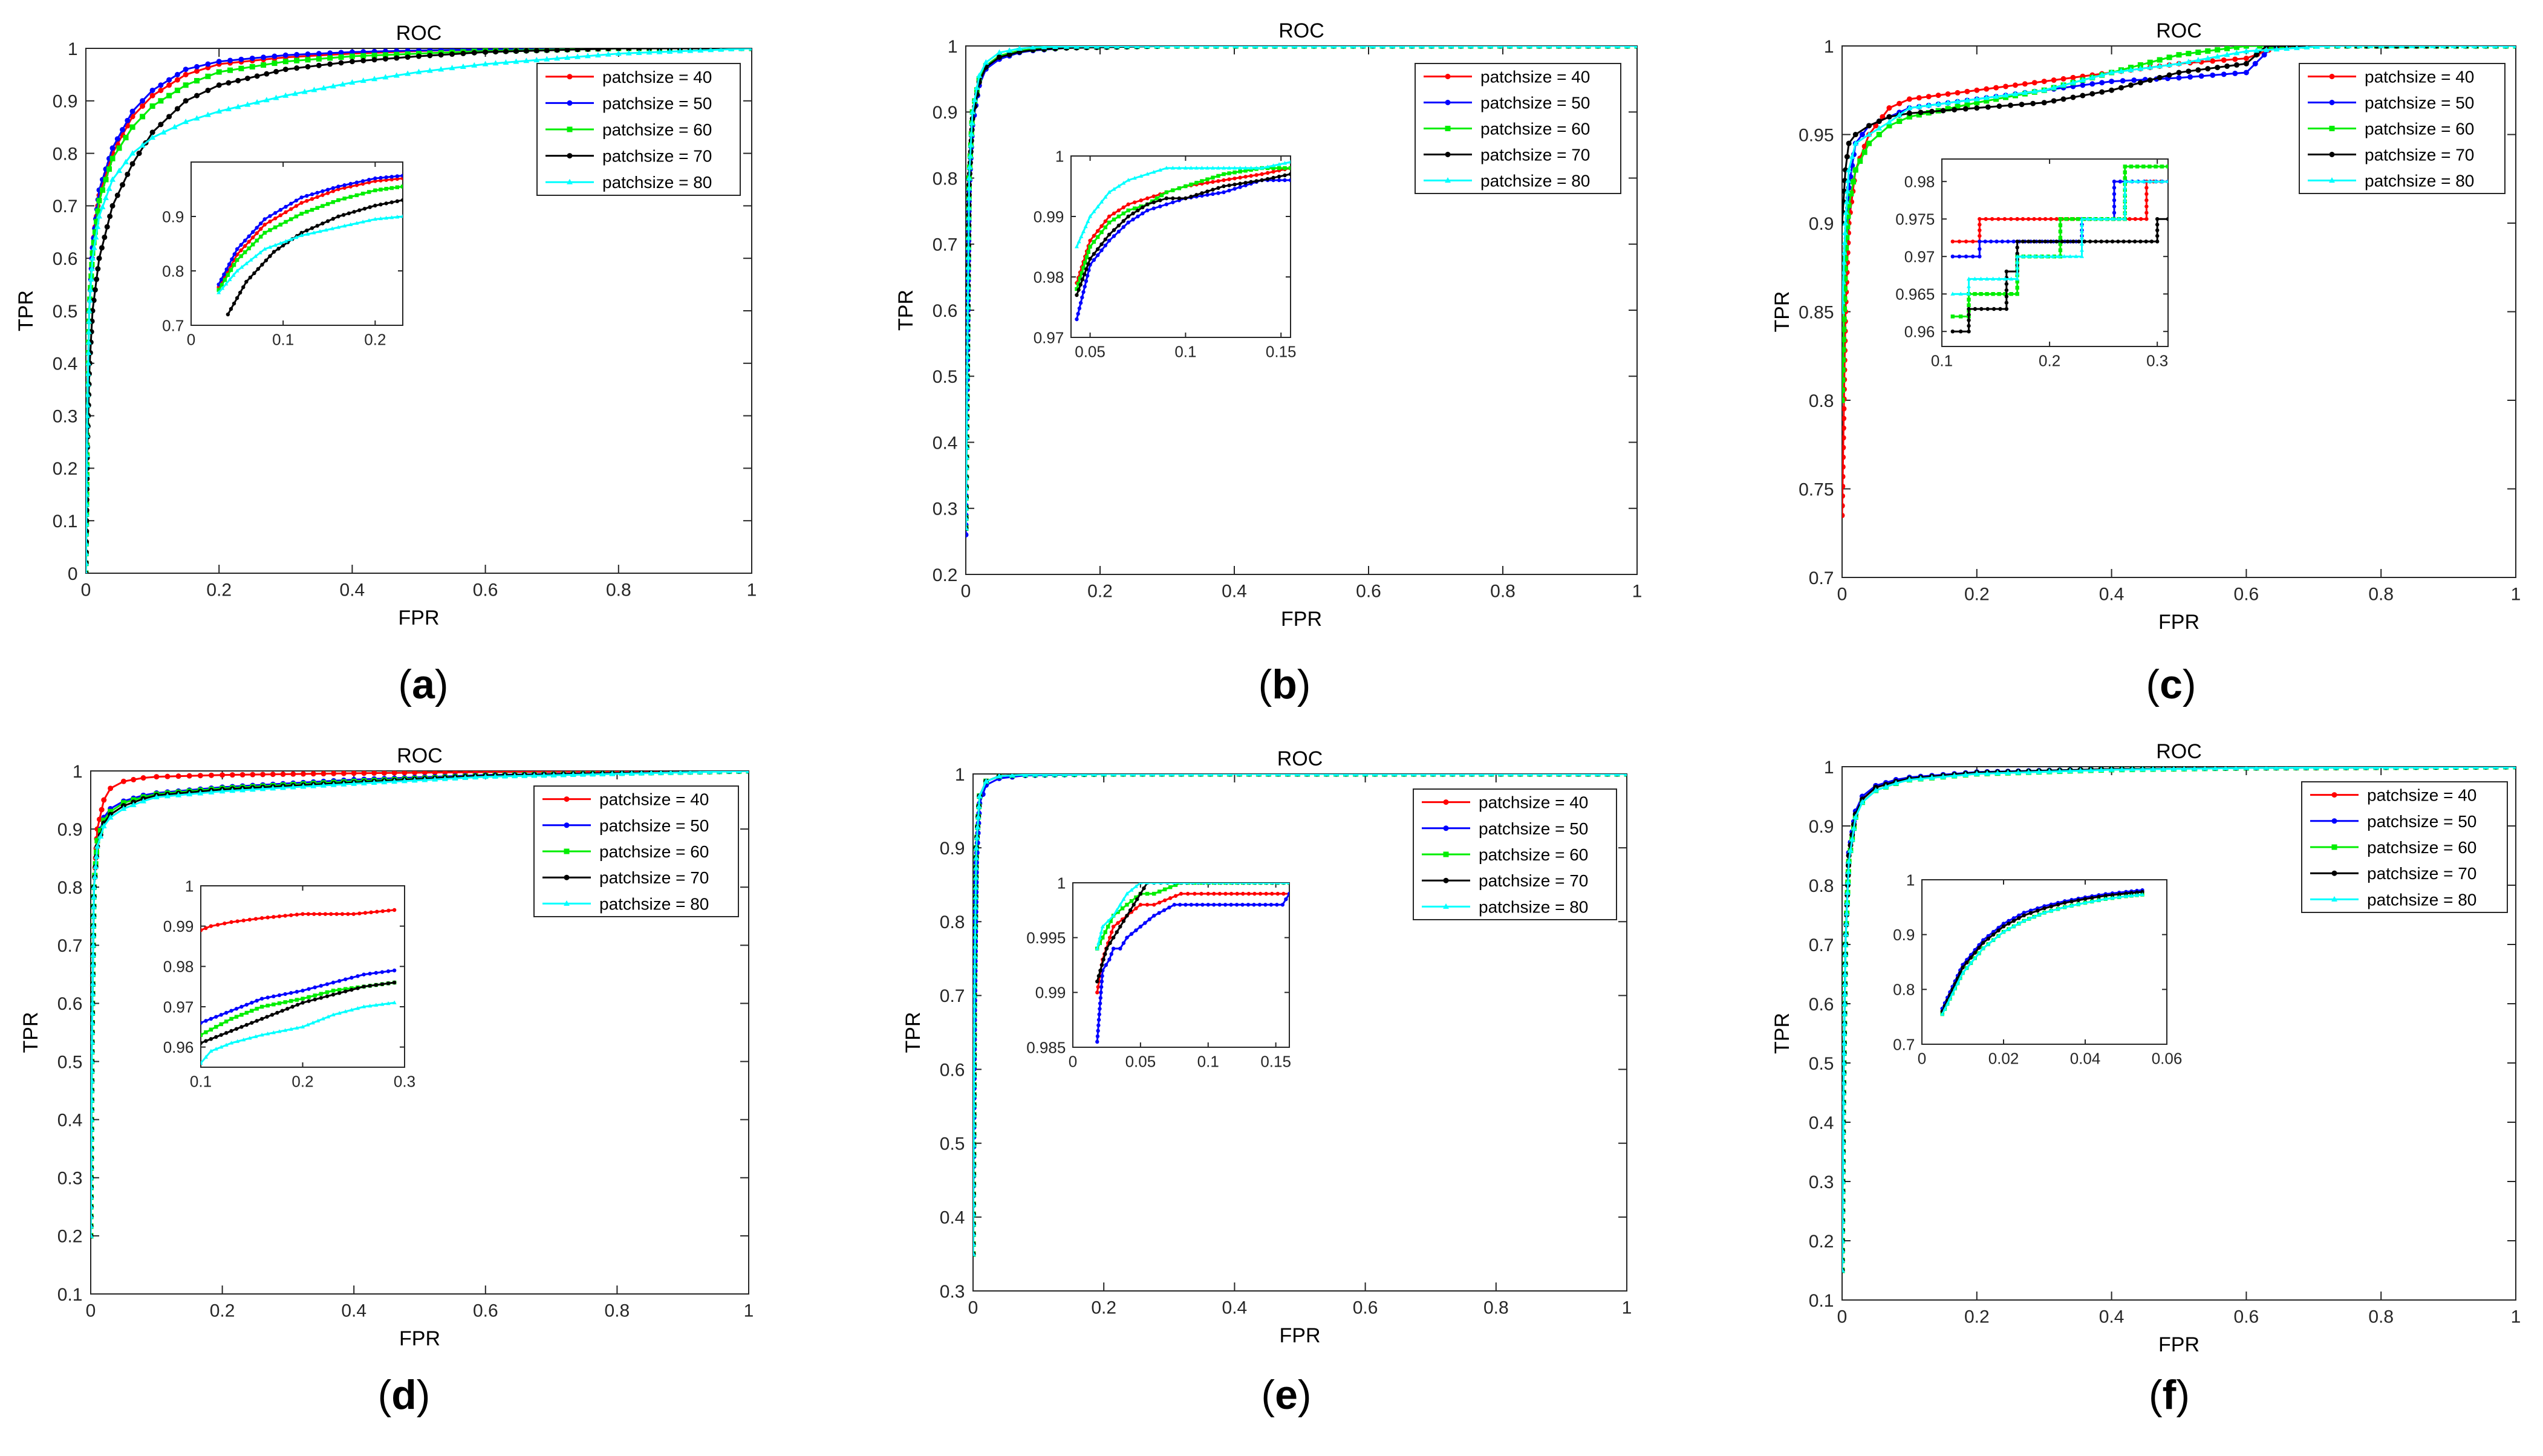 The height and width of the screenshot is (1456, 2543). Describe the element at coordinates (2055, 252) in the screenshot. I see `panel-c-inset-axes-box` at that location.